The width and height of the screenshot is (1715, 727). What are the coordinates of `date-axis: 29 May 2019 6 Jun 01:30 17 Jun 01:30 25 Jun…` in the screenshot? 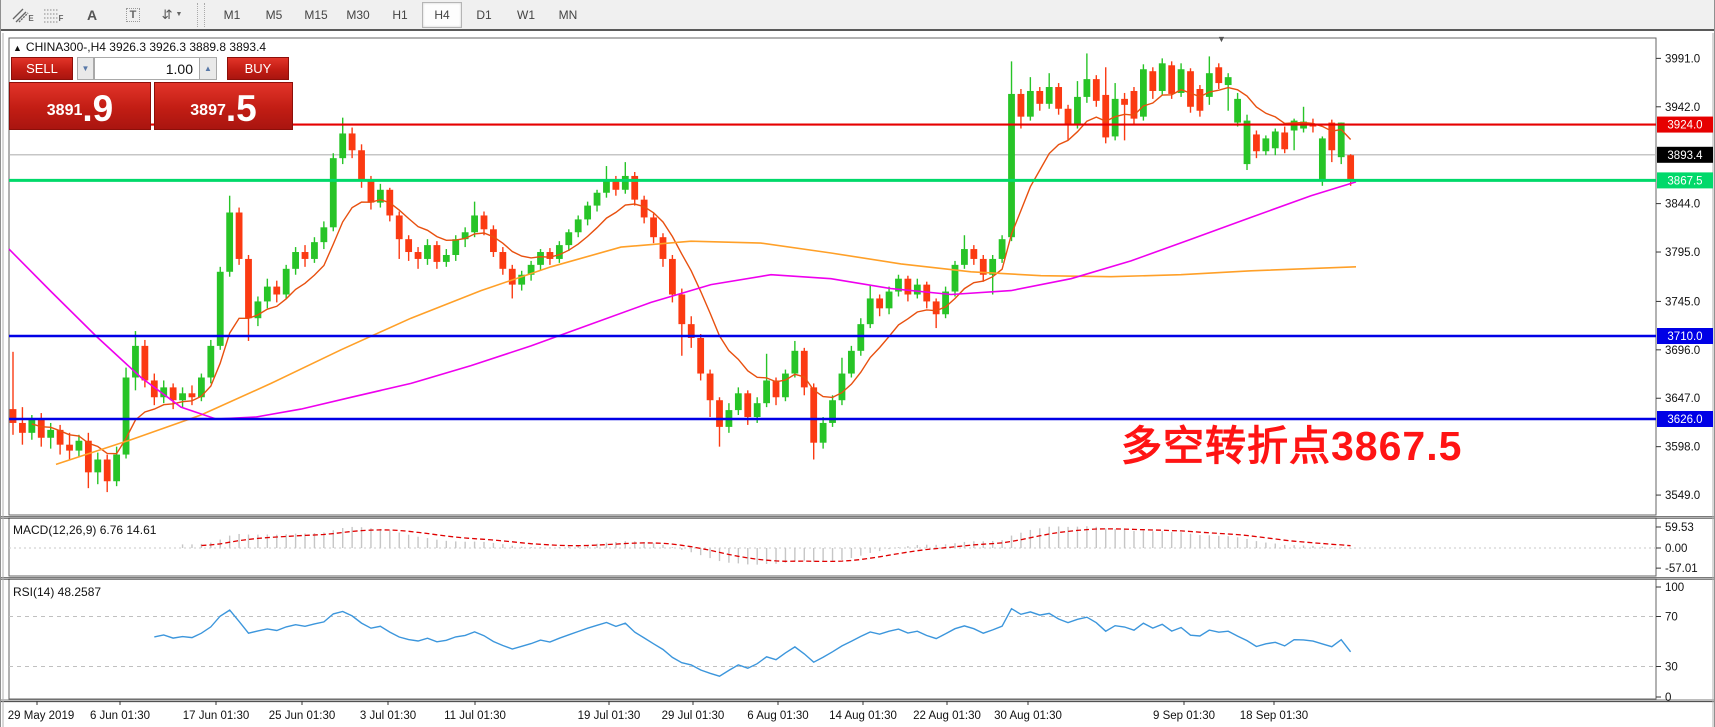 It's located at (658, 711).